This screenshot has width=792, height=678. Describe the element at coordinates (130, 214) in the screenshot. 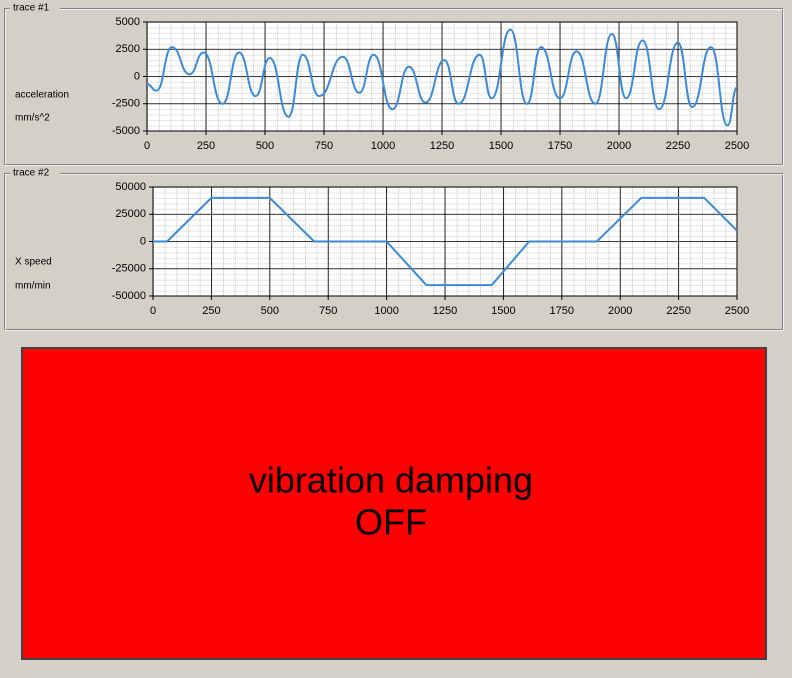

I see `y-tick-label: 25000` at that location.